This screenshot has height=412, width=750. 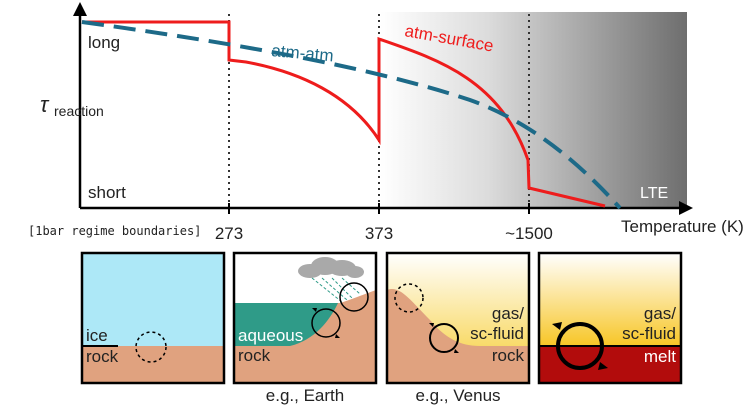 What do you see at coordinates (654, 193) in the screenshot?
I see `lte-label: LTE` at bounding box center [654, 193].